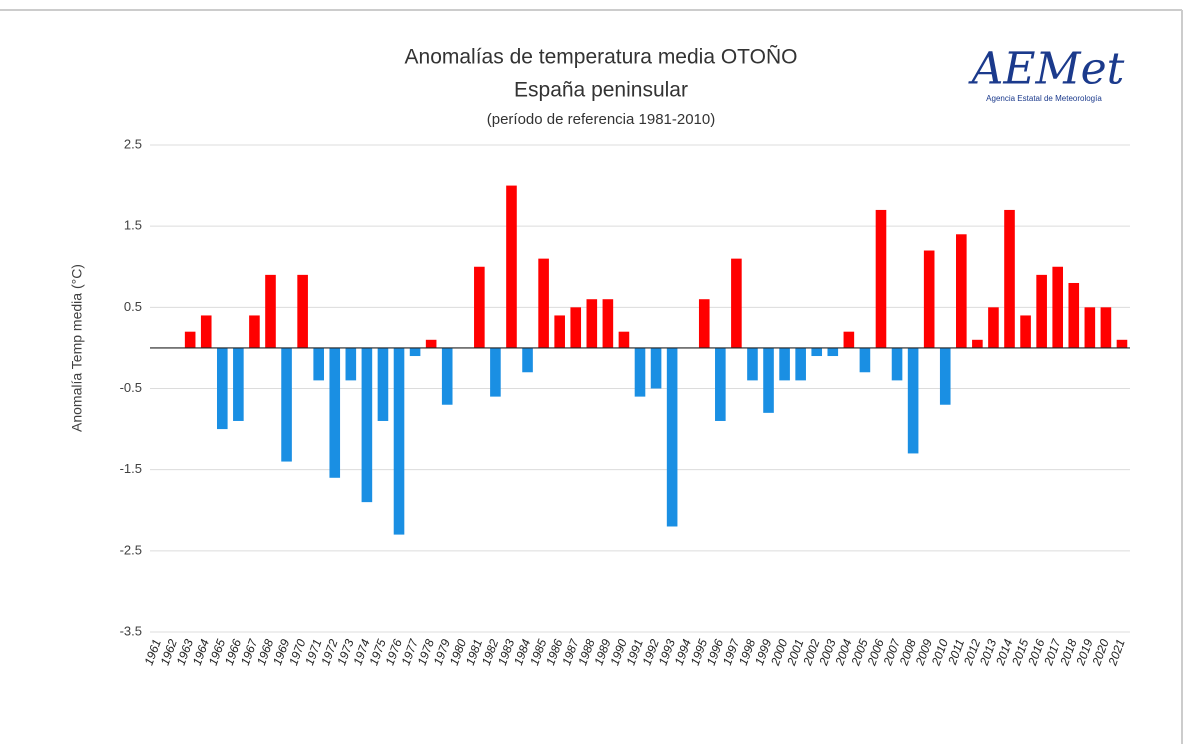 This screenshot has width=1200, height=744. What do you see at coordinates (131, 549) in the screenshot?
I see `y-tick-label: -2.5` at bounding box center [131, 549].